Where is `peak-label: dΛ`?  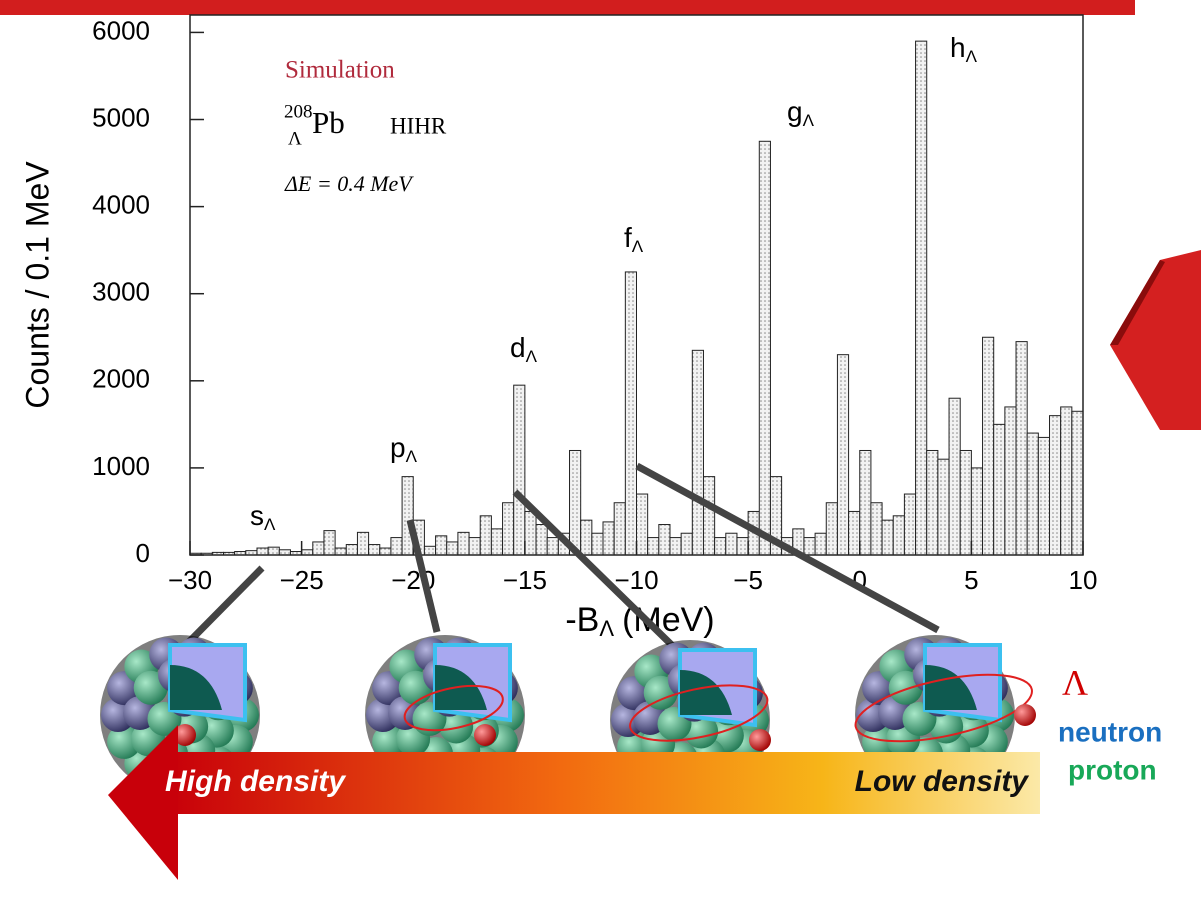
peak-label: dΛ is located at coordinates (524, 349).